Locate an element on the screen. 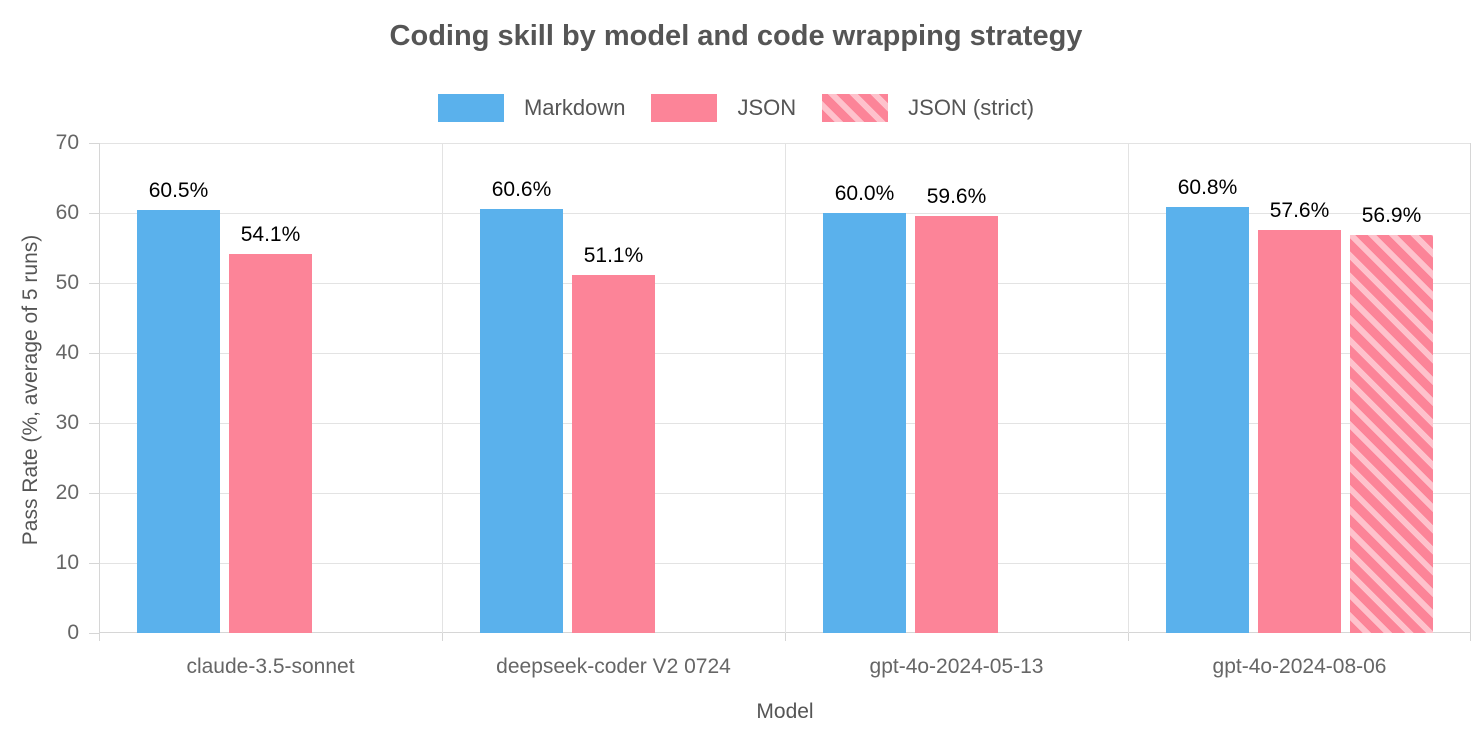 The width and height of the screenshot is (1472, 736). legend-label: JSON is located at coordinates (767, 107).